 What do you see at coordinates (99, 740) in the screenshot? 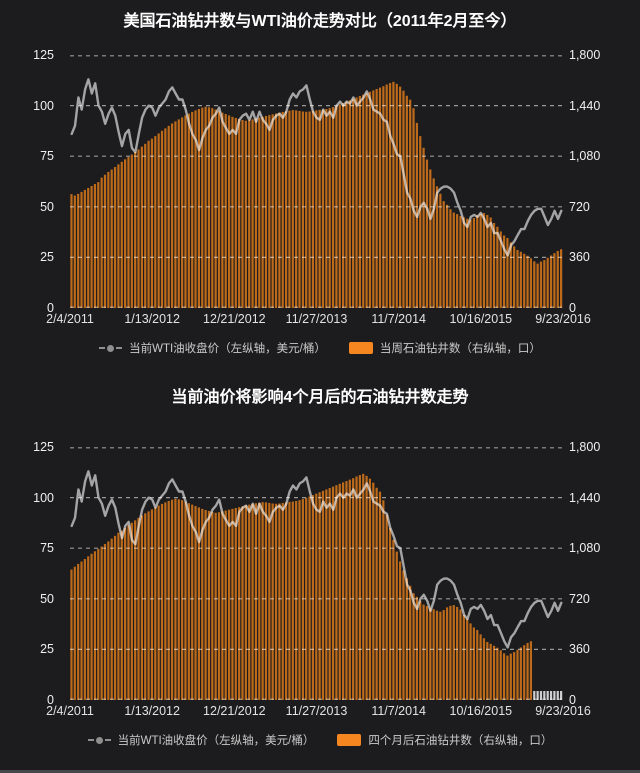
I see `legend-dot-icon` at bounding box center [99, 740].